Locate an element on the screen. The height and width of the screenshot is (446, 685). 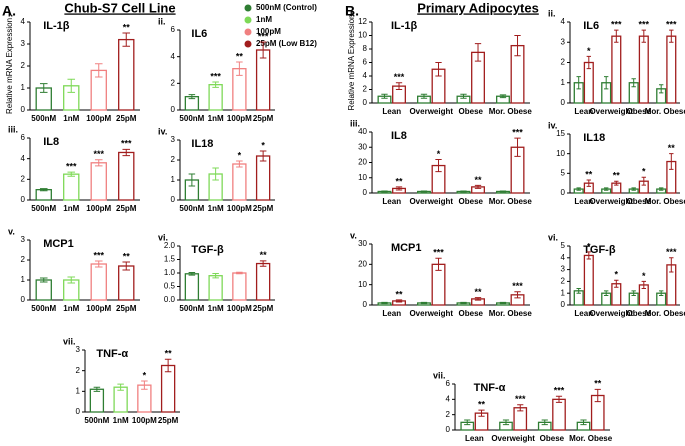
panel-label: i. is located at coordinates (10, 13).